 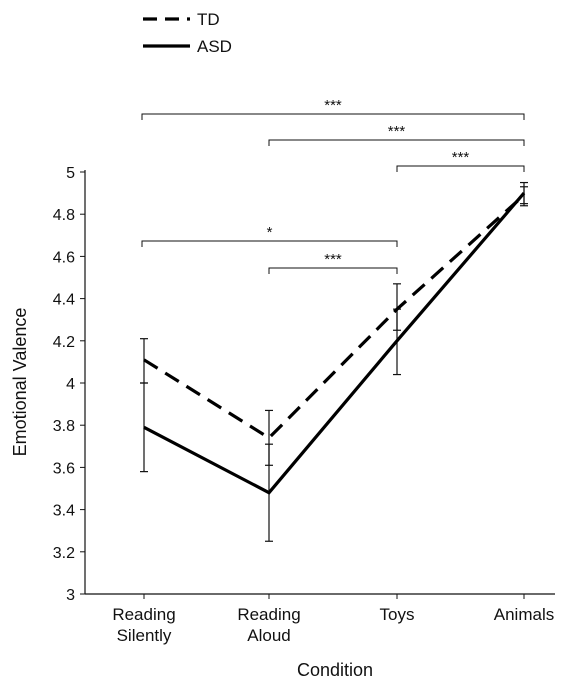 I want to click on y-axis-title: Emotional Valence, so click(x=20, y=382).